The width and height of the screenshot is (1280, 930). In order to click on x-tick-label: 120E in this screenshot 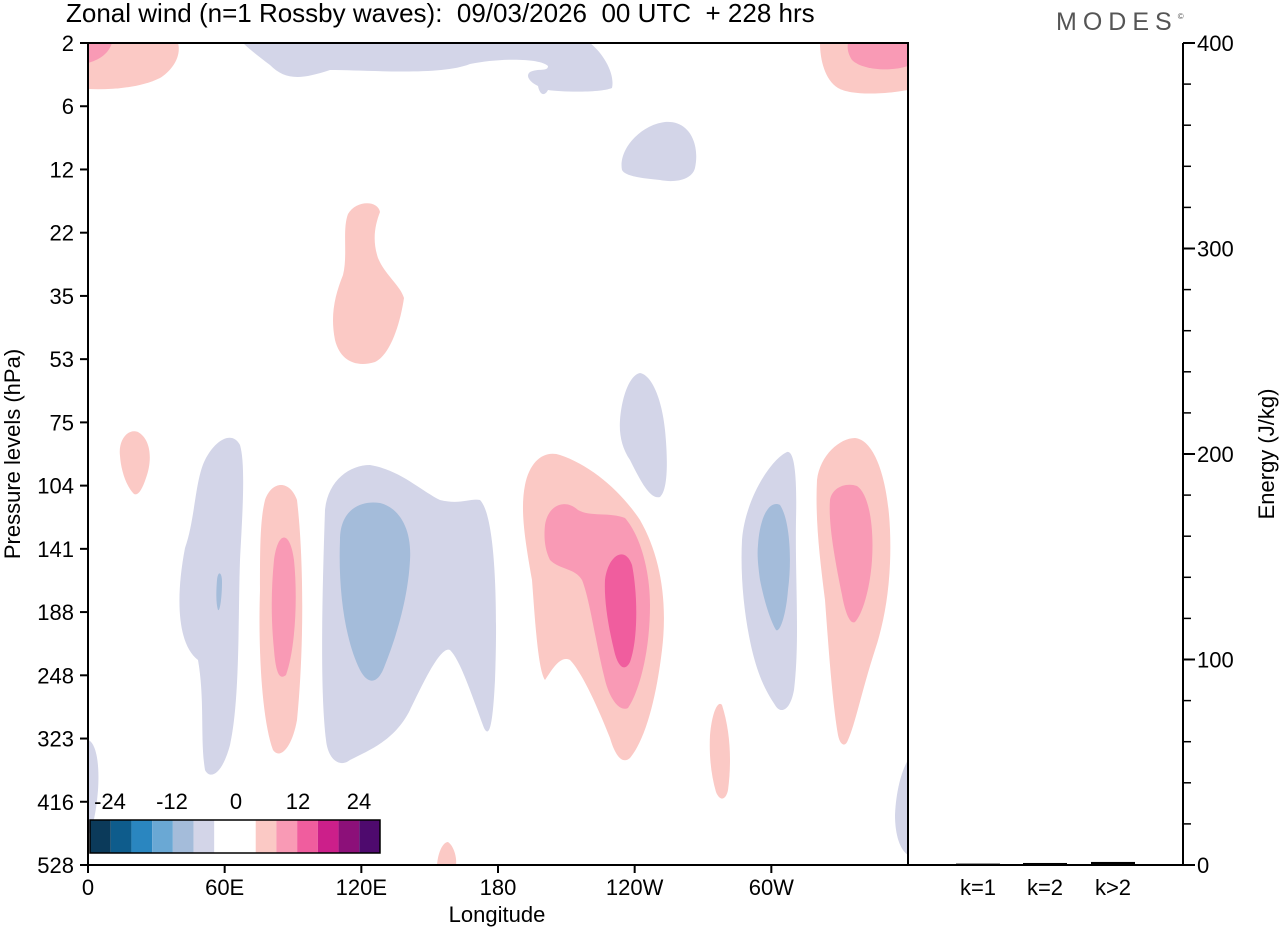, I will do `click(361, 887)`.